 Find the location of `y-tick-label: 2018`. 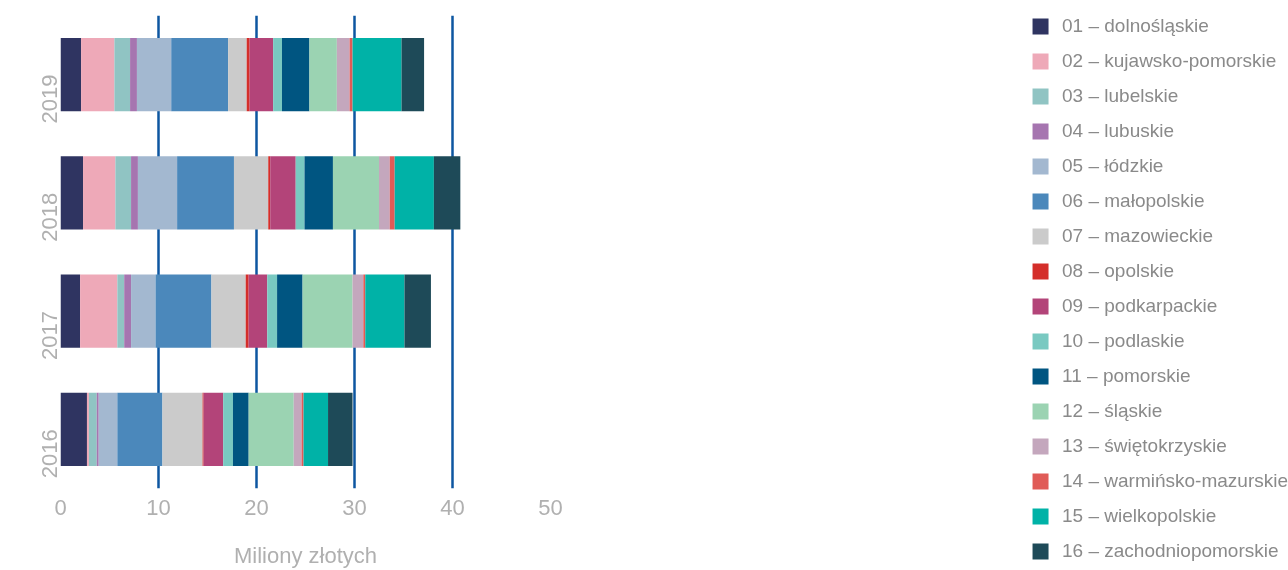

y-tick-label: 2018 is located at coordinates (49, 217).